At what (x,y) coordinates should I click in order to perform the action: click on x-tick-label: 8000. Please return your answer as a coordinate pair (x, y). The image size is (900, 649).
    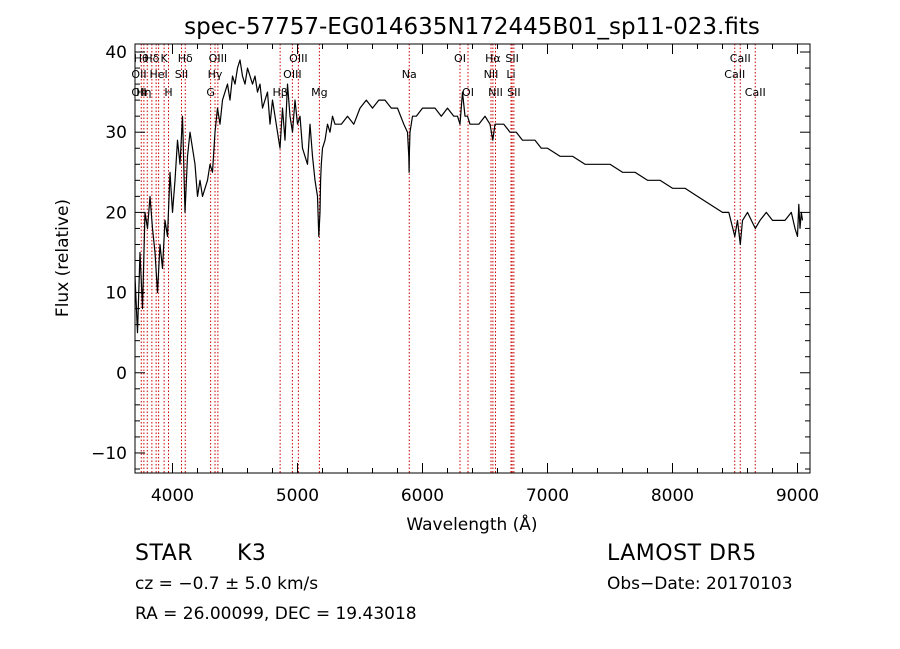
    Looking at the image, I should click on (672, 496).